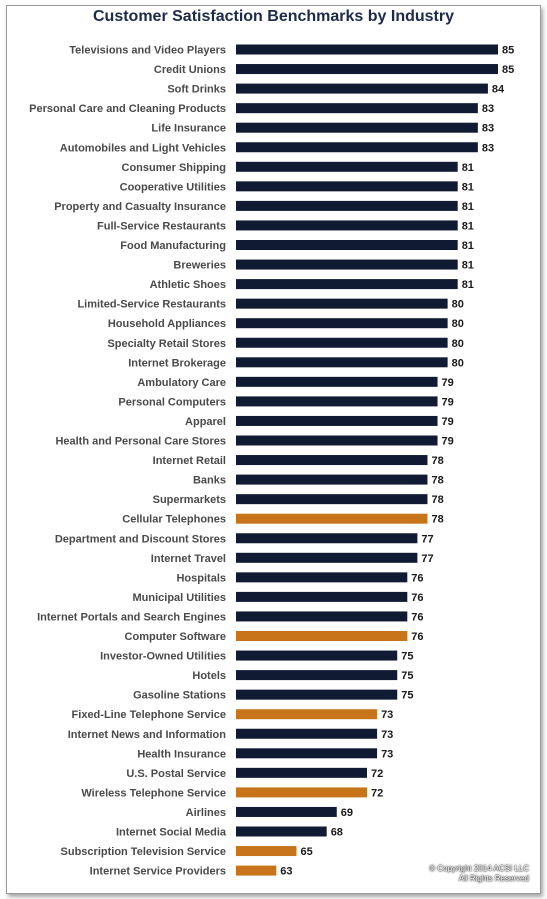 The width and height of the screenshot is (547, 899). What do you see at coordinates (205, 422) in the screenshot?
I see `category-label: Apparel` at bounding box center [205, 422].